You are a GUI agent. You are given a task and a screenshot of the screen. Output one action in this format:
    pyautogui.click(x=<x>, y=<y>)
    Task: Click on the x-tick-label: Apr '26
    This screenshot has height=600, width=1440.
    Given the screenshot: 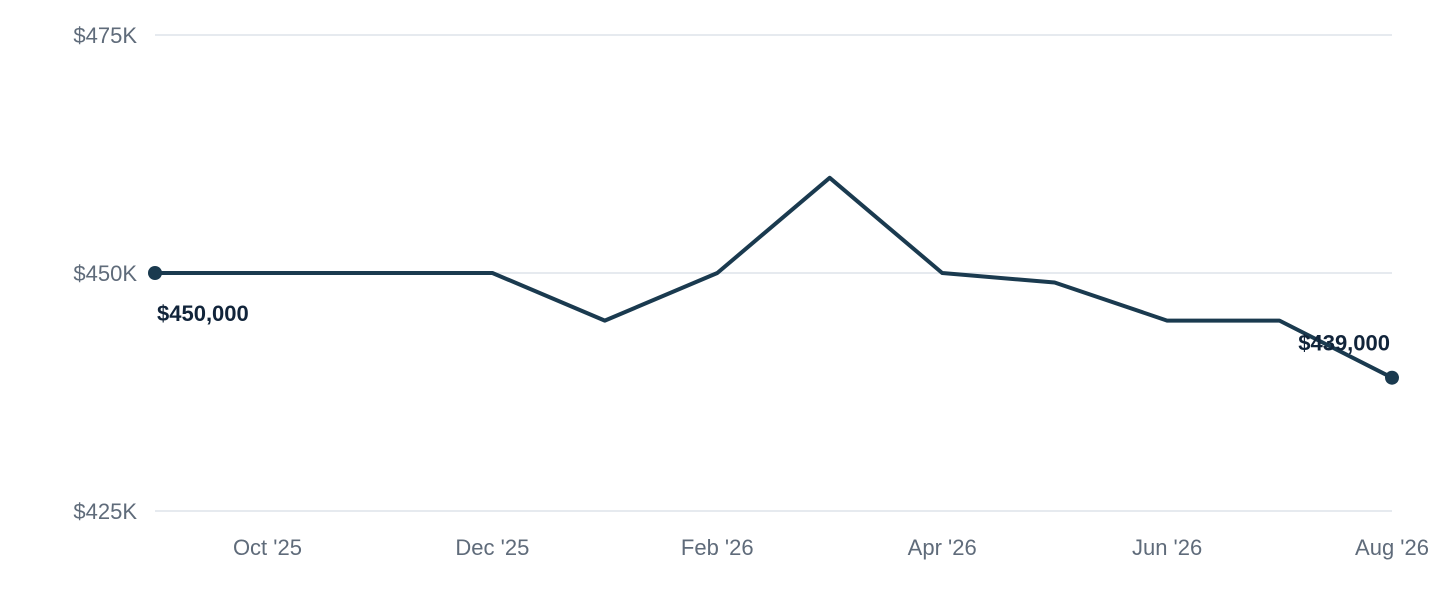 What is the action you would take?
    pyautogui.click(x=942, y=547)
    